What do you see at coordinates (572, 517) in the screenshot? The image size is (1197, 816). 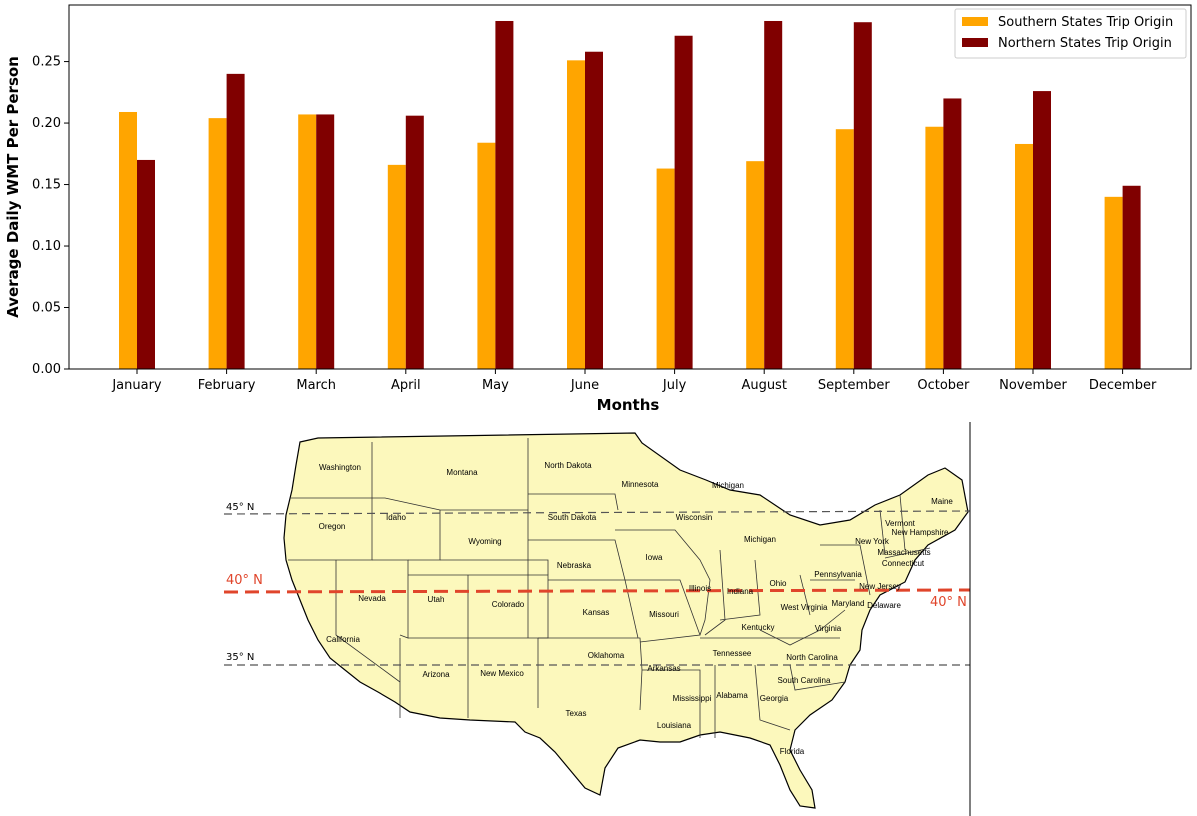 I see `state-label-south-dakota: South Dakota` at bounding box center [572, 517].